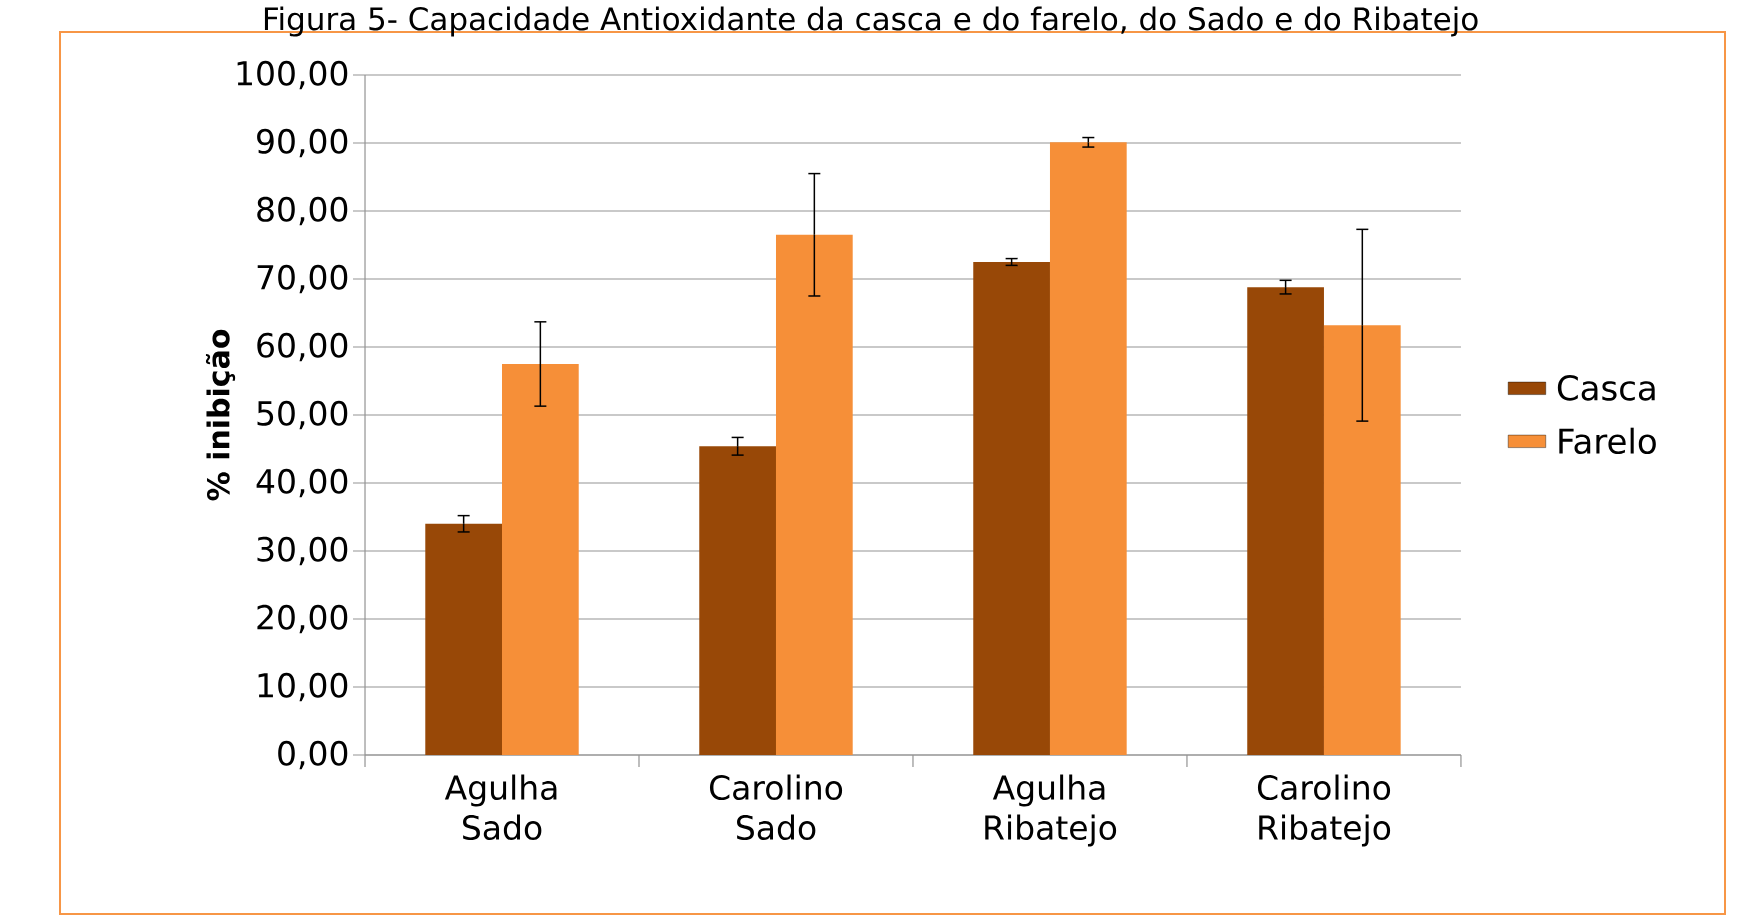  What do you see at coordinates (302, 483) in the screenshot?
I see `y-tick-label: 40,00` at bounding box center [302, 483].